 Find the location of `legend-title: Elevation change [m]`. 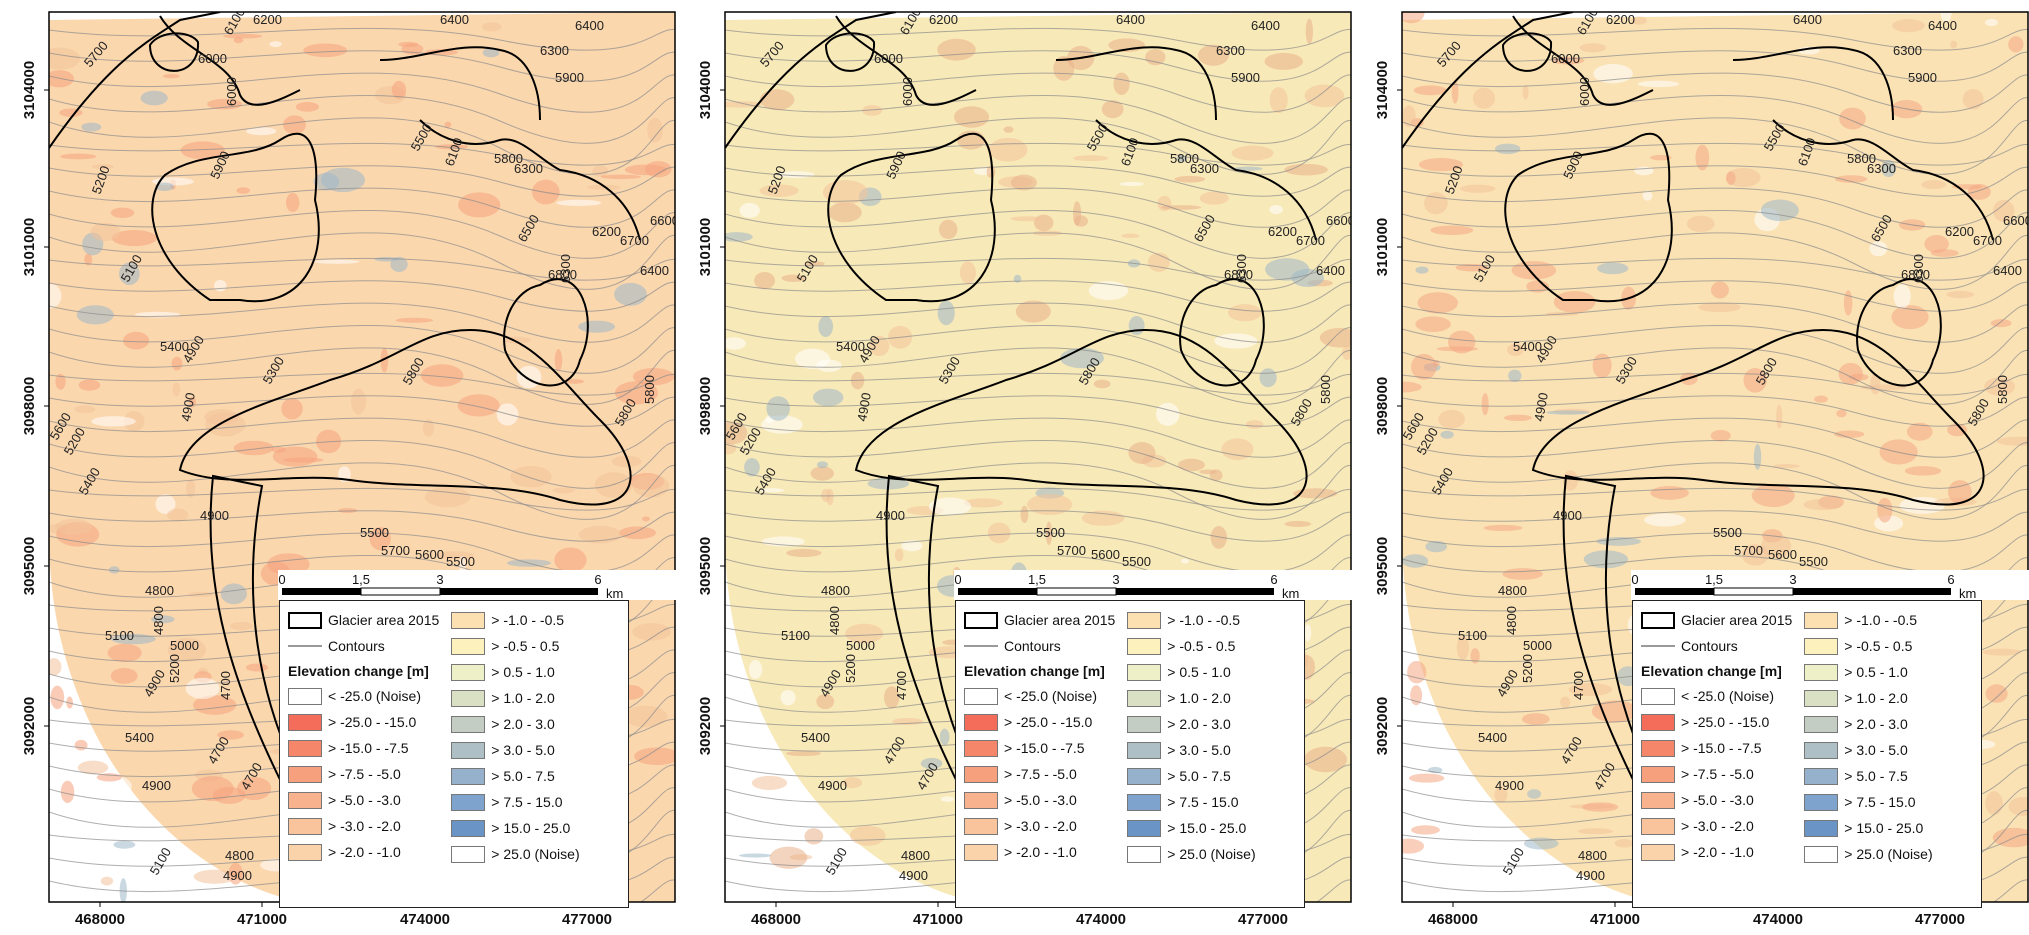

legend-title: Elevation change [m] is located at coordinates (1034, 671).